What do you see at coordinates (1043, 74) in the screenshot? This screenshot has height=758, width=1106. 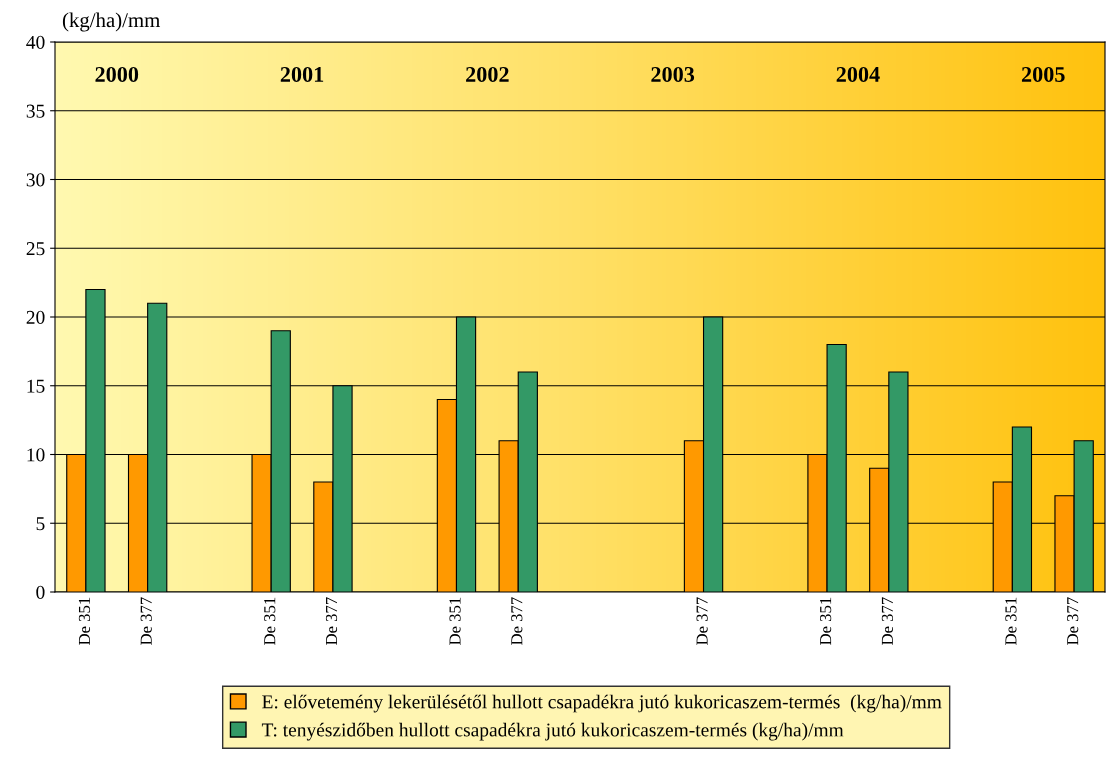 I see `annotation: 2005` at bounding box center [1043, 74].